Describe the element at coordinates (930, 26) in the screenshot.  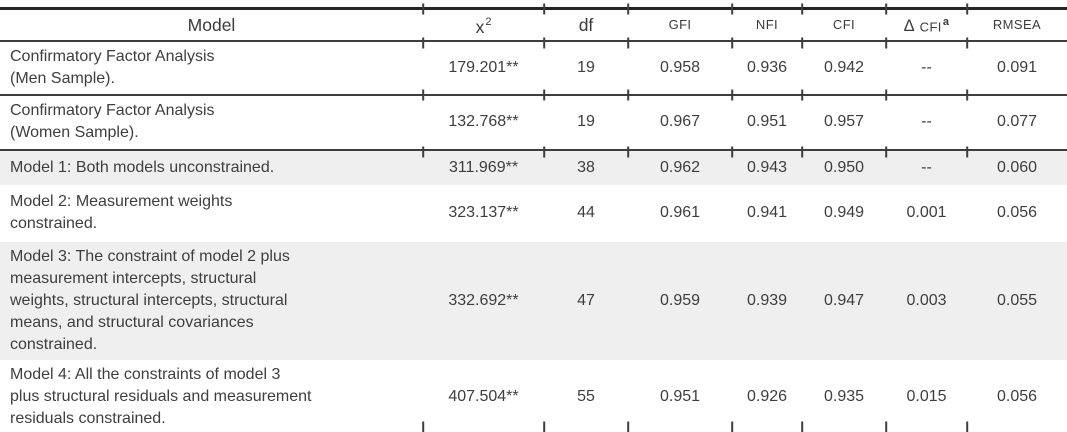
I see `column-header-label: CFI` at that location.